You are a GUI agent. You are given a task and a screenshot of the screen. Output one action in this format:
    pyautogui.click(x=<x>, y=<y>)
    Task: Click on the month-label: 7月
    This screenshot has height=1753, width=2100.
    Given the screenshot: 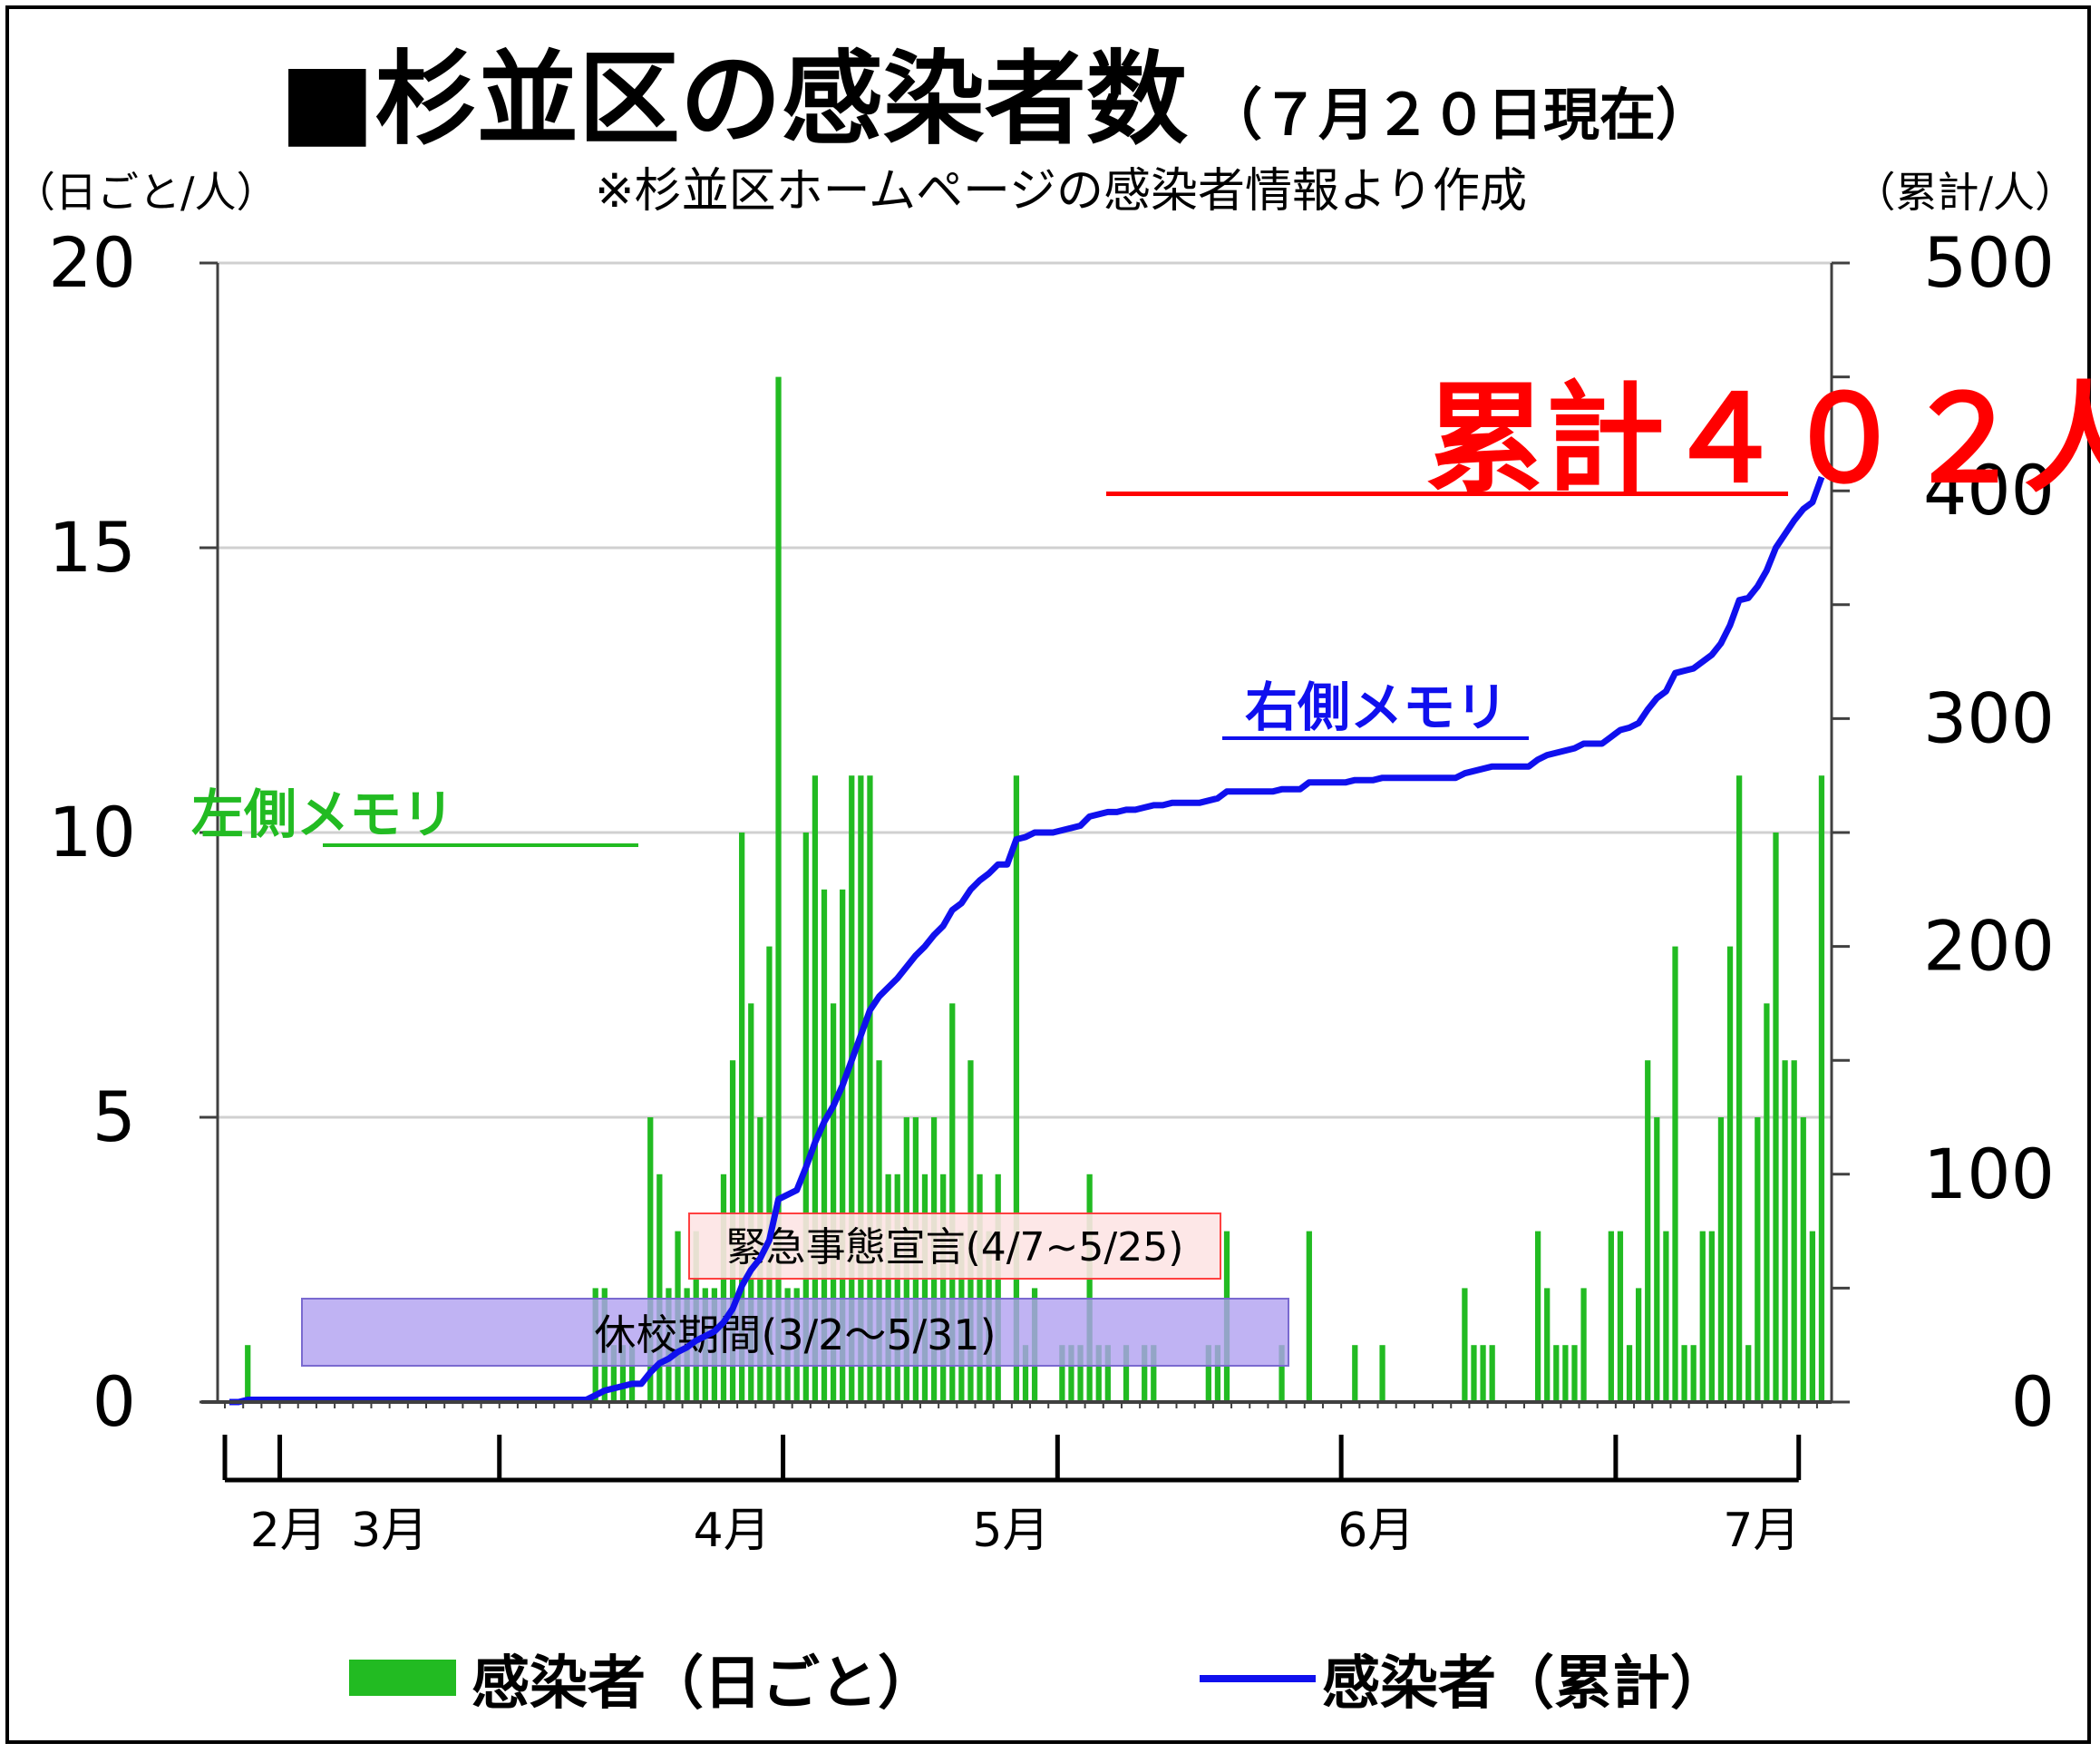 What is the action you would take?
    pyautogui.click(x=1761, y=1531)
    